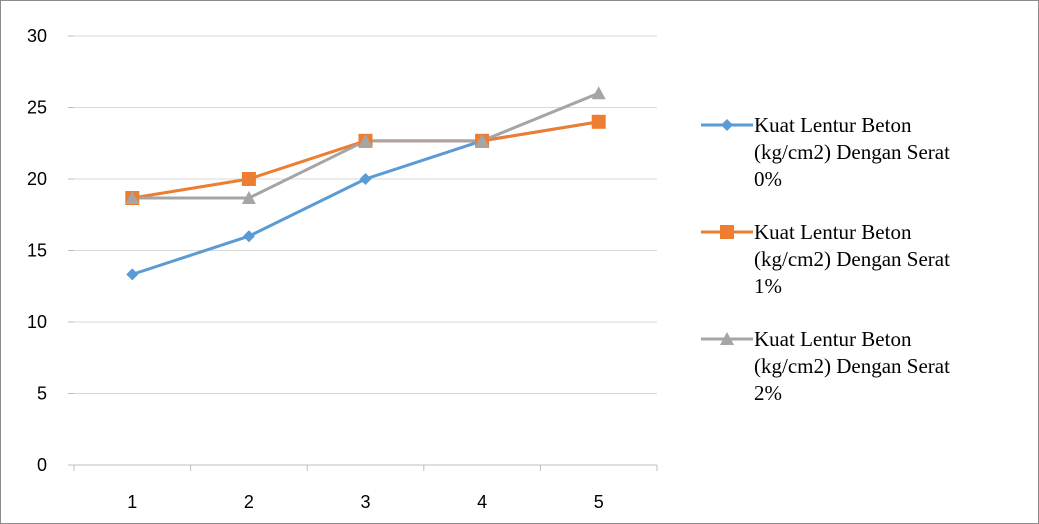 This screenshot has width=1039, height=524. I want to click on legend-label-1-line-2: 1%, so click(768, 286).